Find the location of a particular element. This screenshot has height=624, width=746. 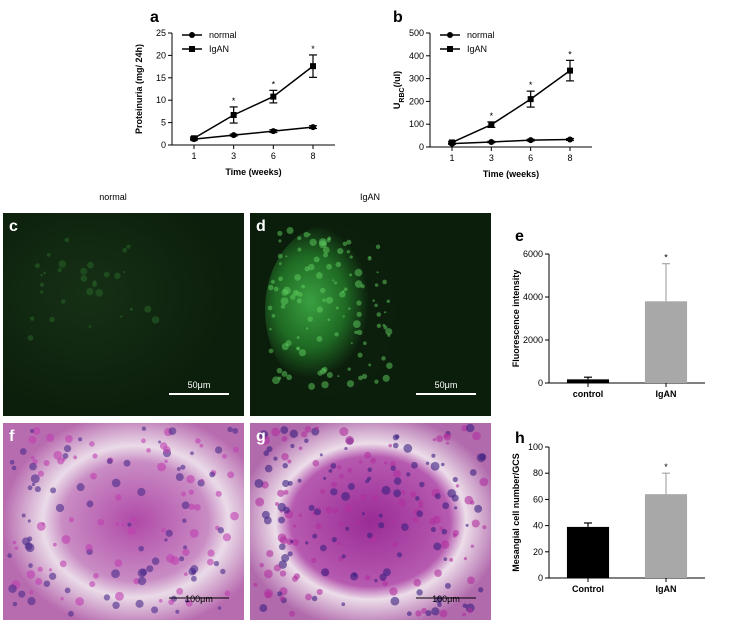

marker is located at coordinates (530, 140).